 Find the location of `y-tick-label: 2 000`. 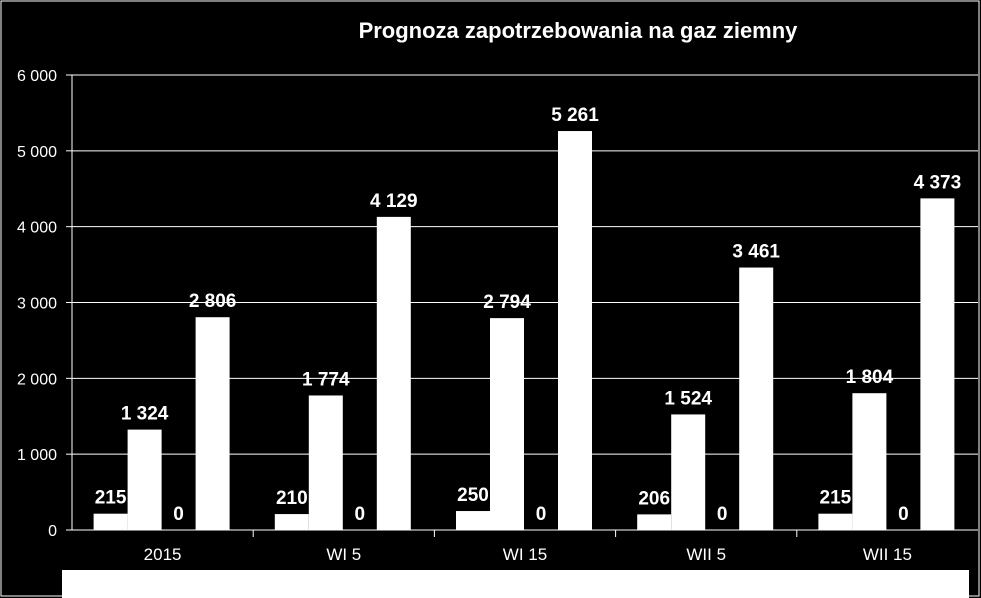

y-tick-label: 2 000 is located at coordinates (37, 379).